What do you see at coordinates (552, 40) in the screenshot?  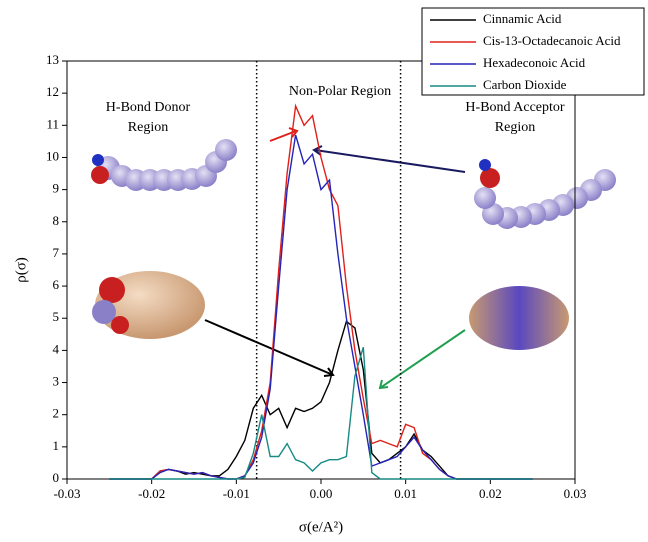 I see `legend-label: Cis-13-Octadecanoic Acid` at bounding box center [552, 40].